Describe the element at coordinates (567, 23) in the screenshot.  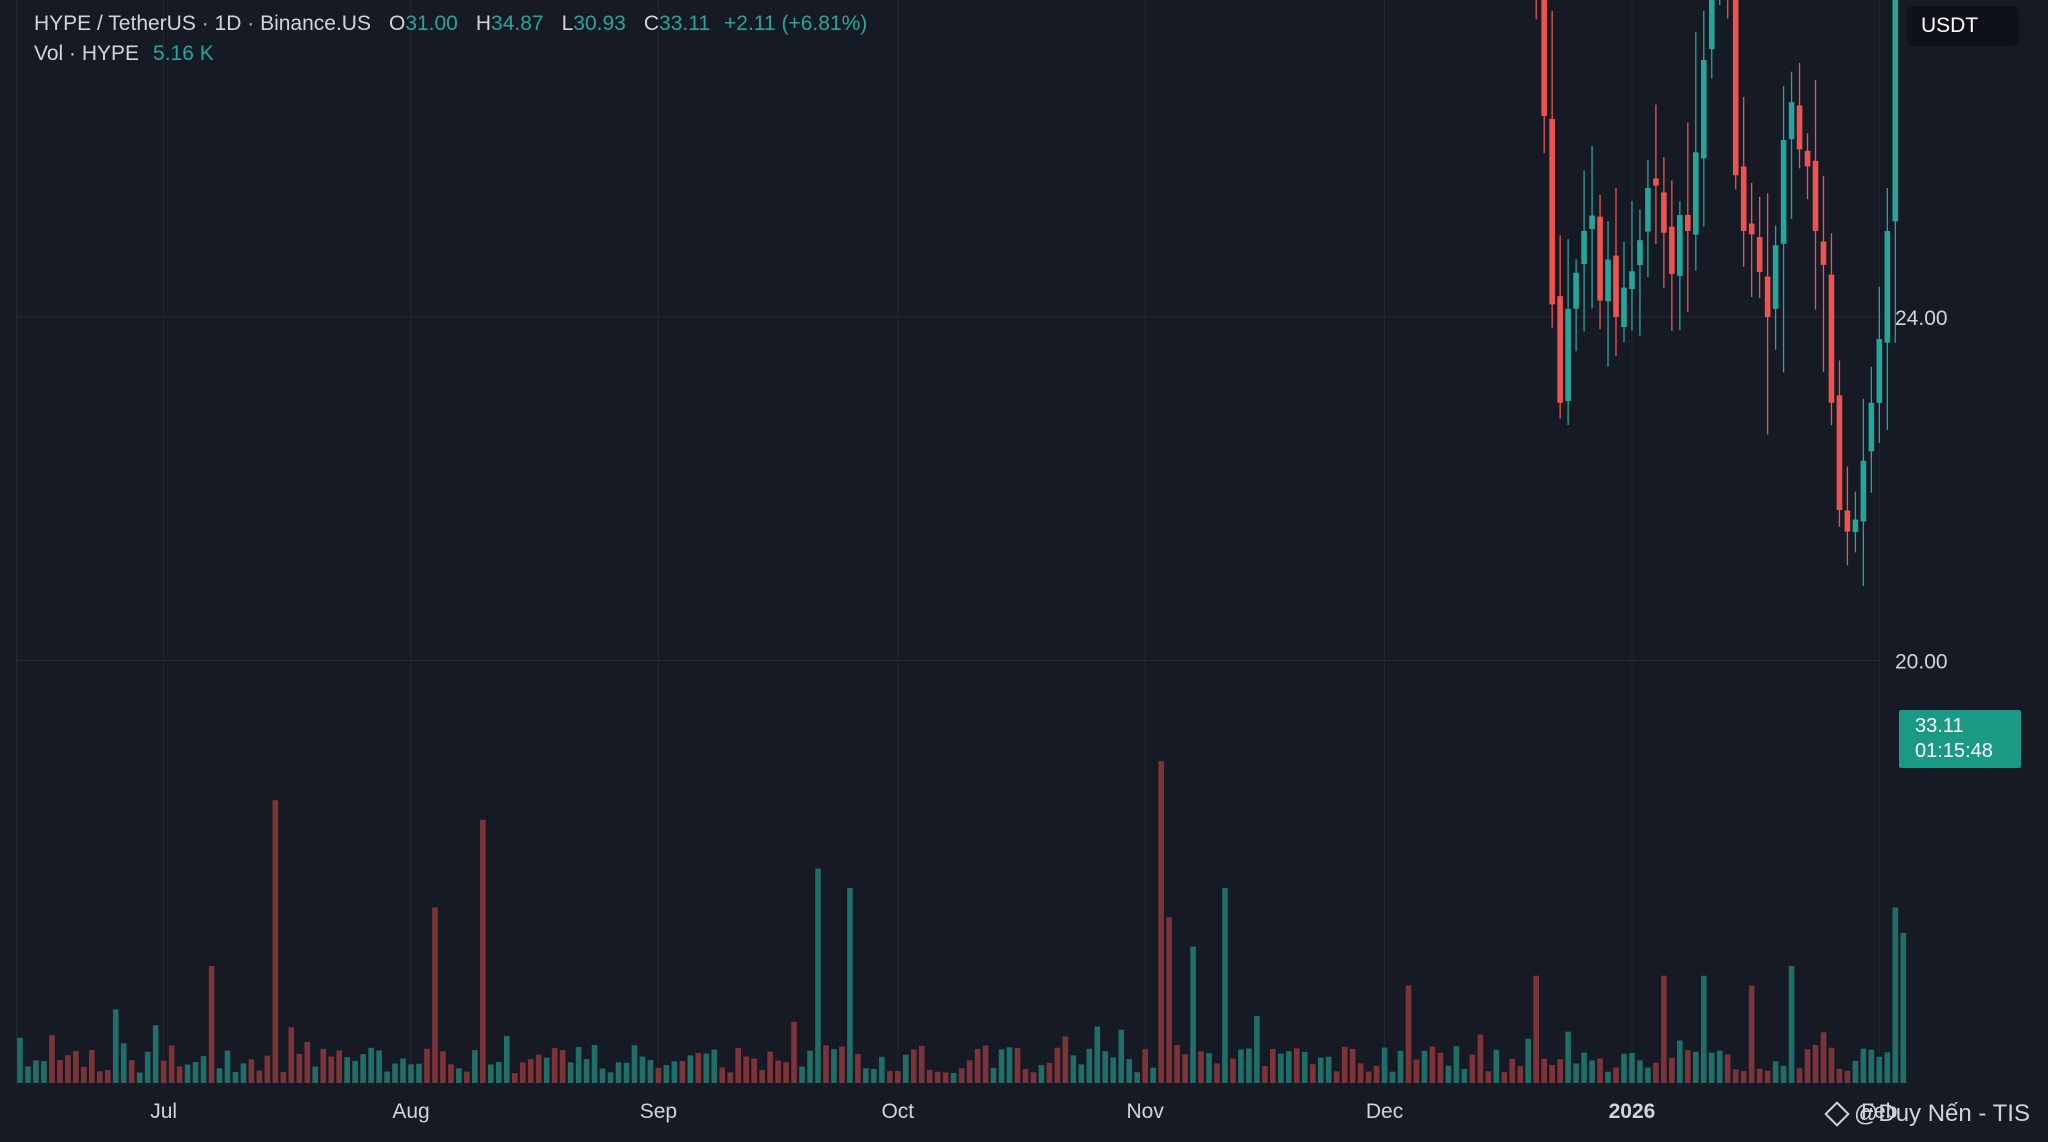
I see `low-label: L` at that location.